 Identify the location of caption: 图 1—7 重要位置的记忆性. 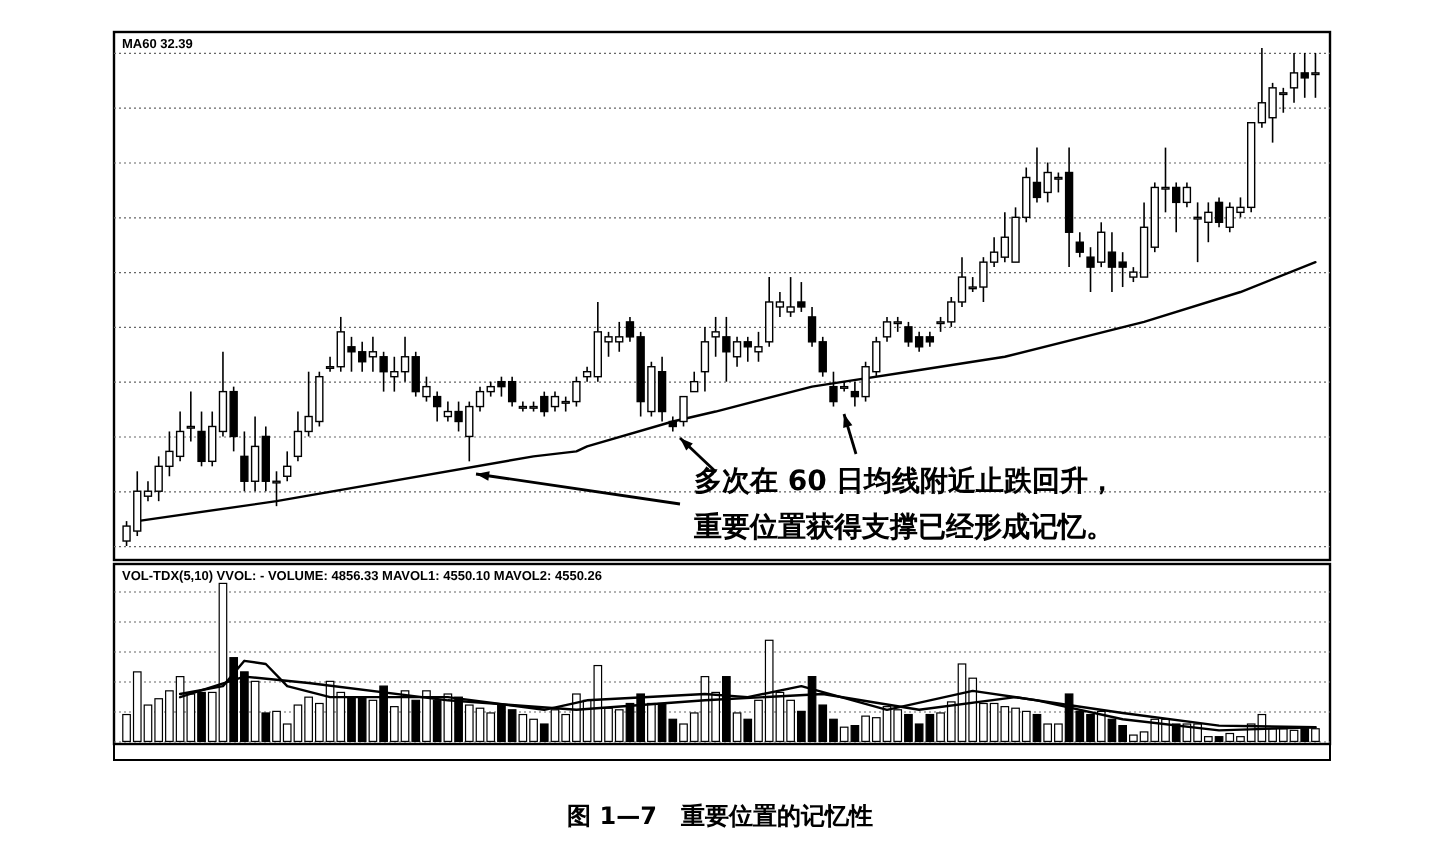
(720, 816).